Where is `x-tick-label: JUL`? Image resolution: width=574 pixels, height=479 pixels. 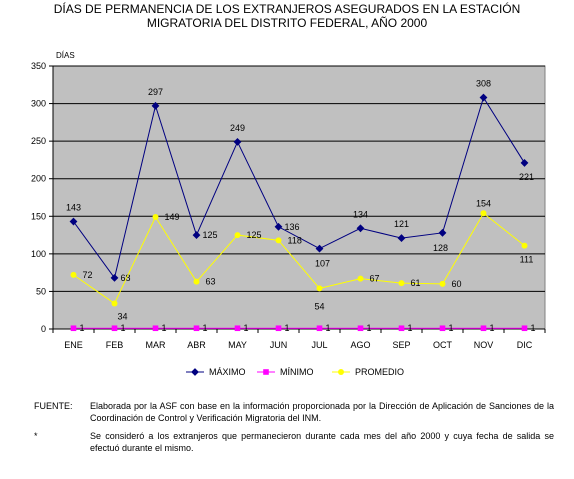 x-tick-label: JUL is located at coordinates (319, 345).